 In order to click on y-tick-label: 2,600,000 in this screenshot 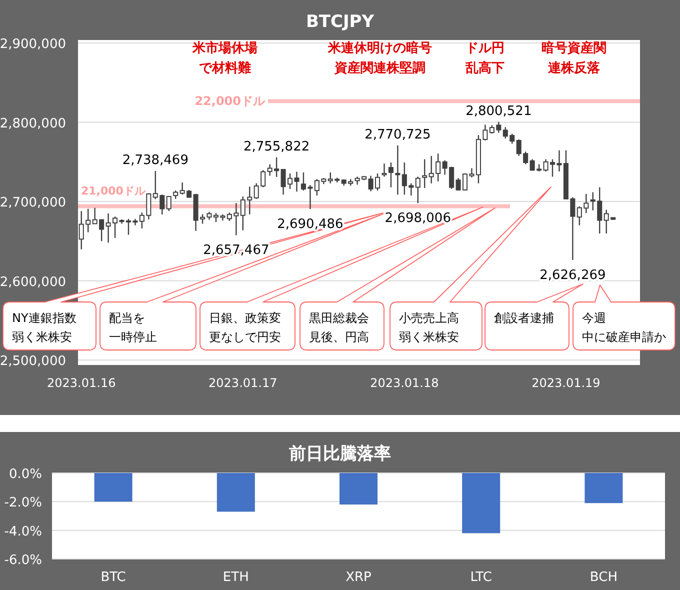, I will do `click(33, 282)`.